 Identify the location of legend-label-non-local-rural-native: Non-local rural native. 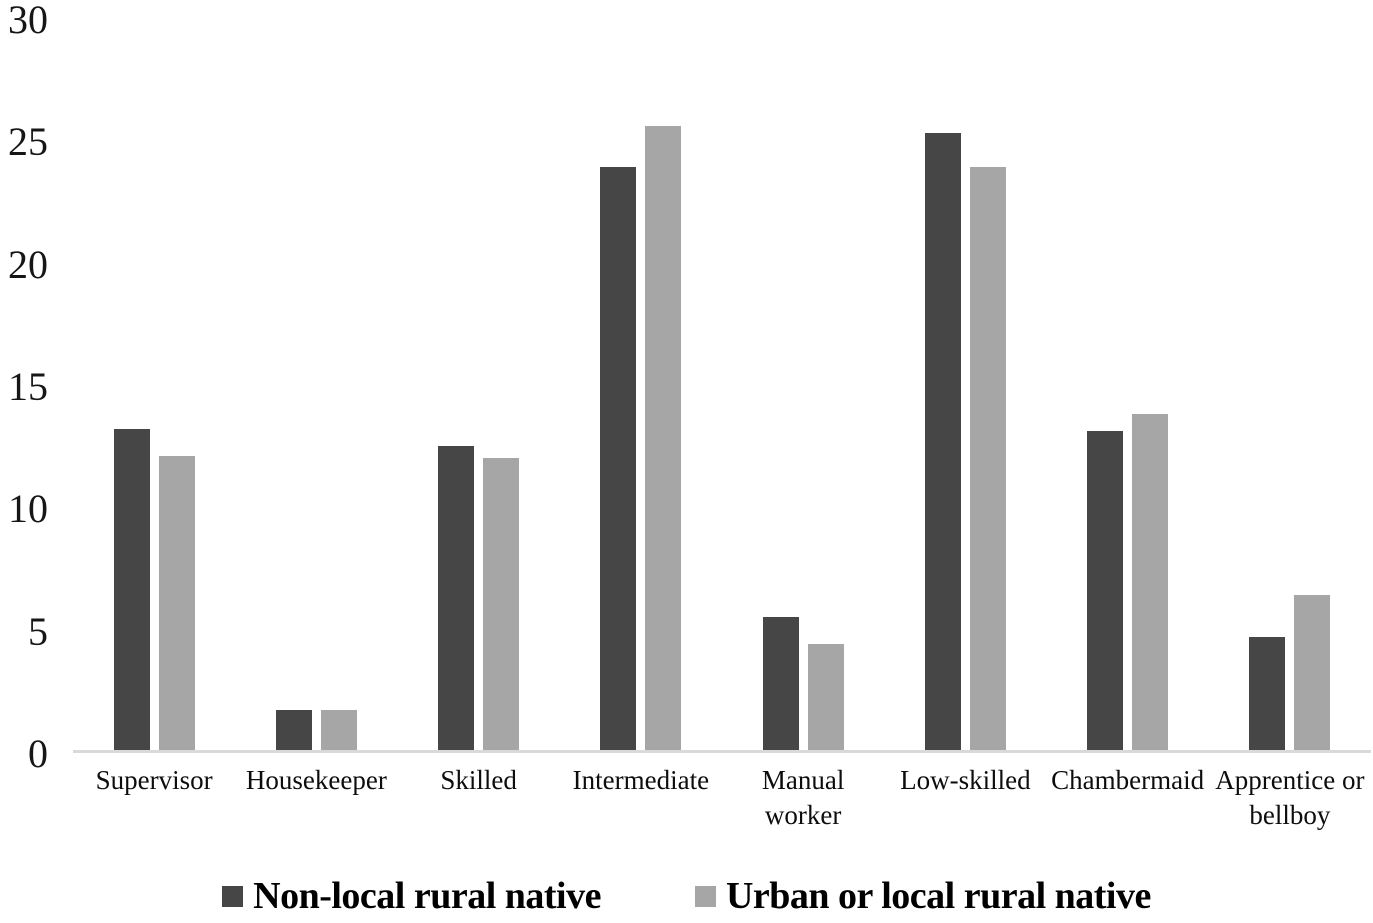
(427, 896).